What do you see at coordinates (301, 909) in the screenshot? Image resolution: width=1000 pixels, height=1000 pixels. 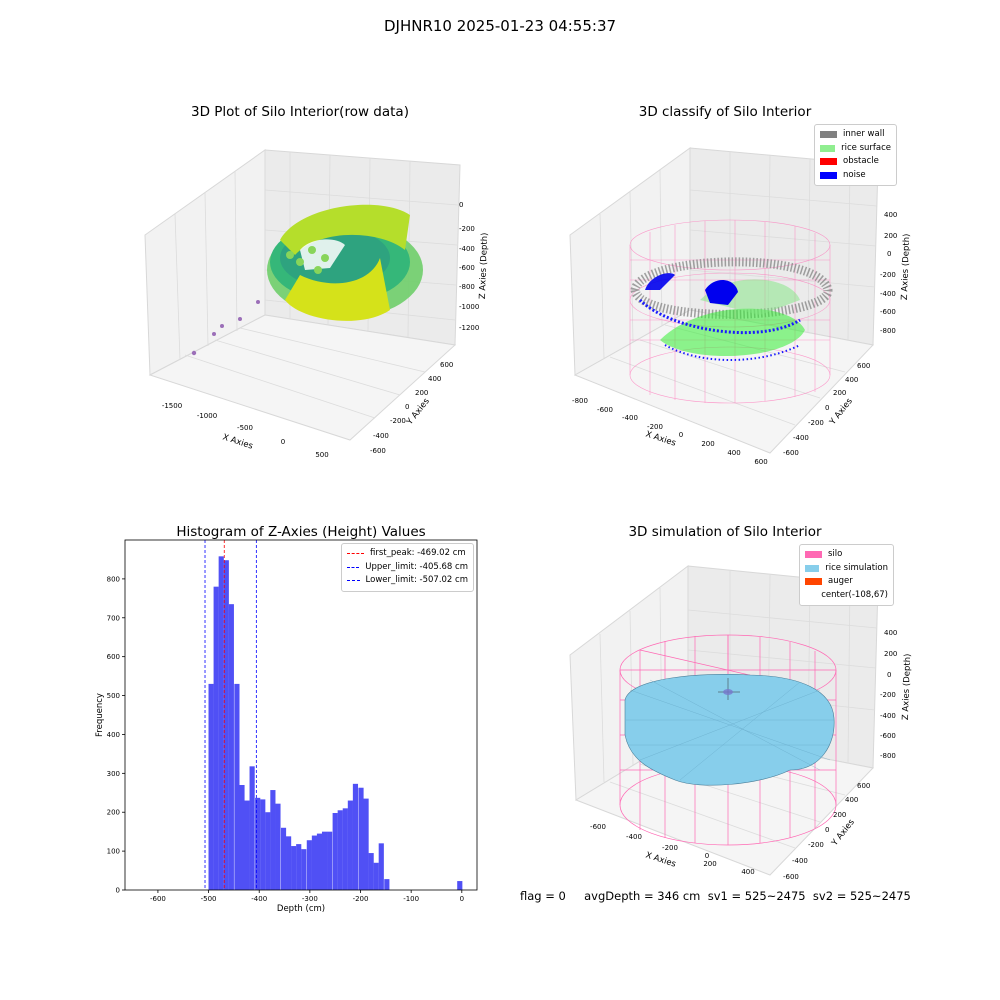 I see `x-axis-label: Depth (cm)` at bounding box center [301, 909].